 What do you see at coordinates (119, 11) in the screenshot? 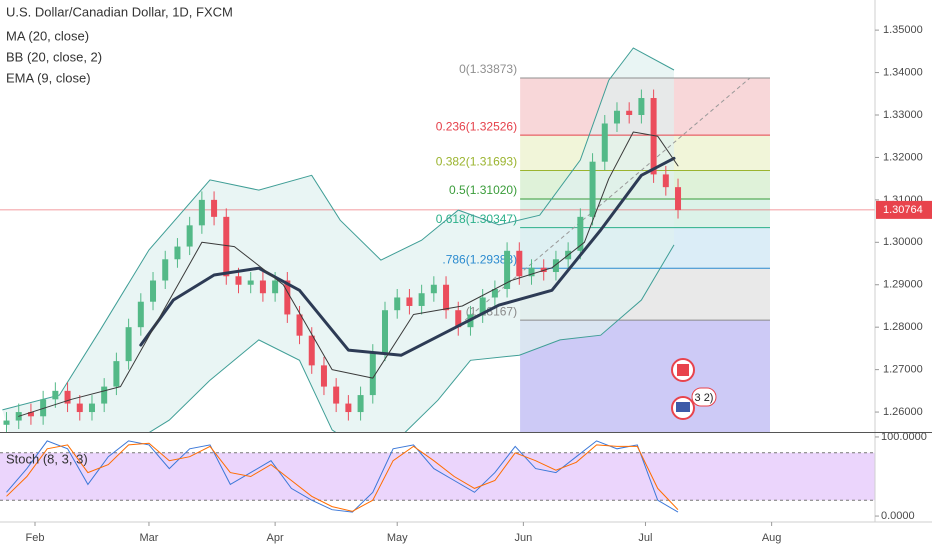
I see `chart-title: U.S. Dollar/Canadian Dollar, 1D, FXCM` at bounding box center [119, 11].